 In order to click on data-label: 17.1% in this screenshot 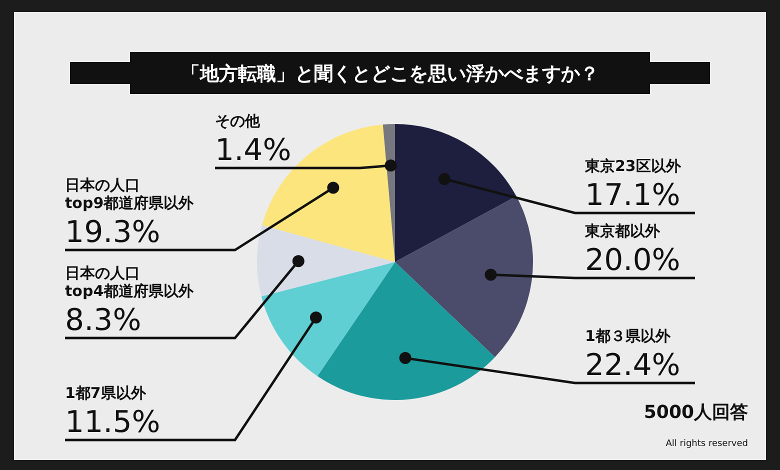, I will do `click(632, 195)`.